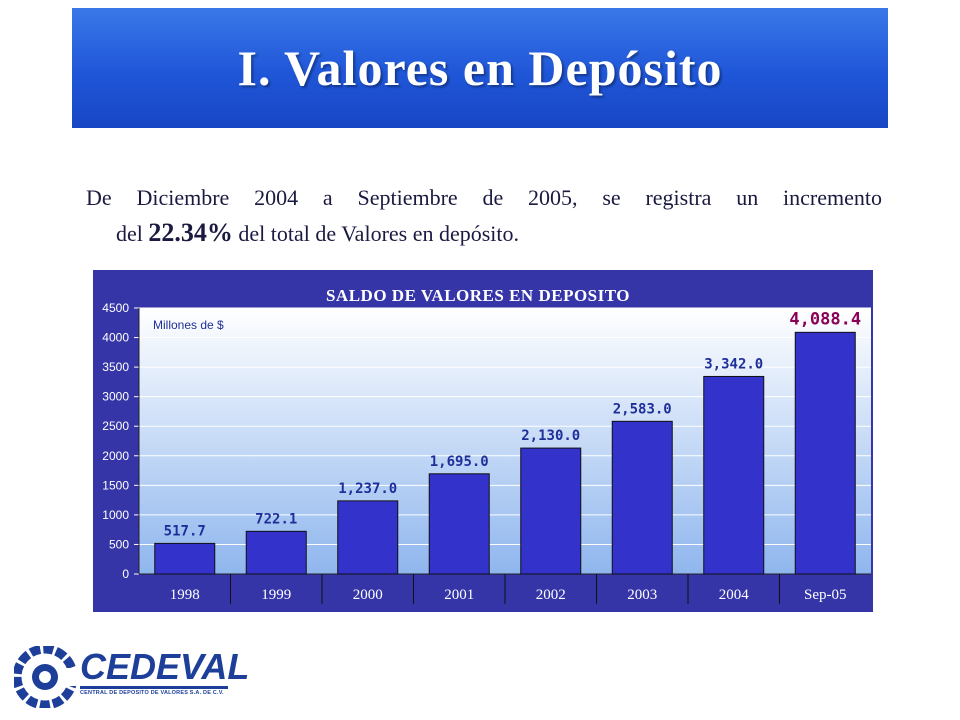 This screenshot has width=960, height=720. What do you see at coordinates (154, 687) in the screenshot?
I see `logo-rule` at bounding box center [154, 687].